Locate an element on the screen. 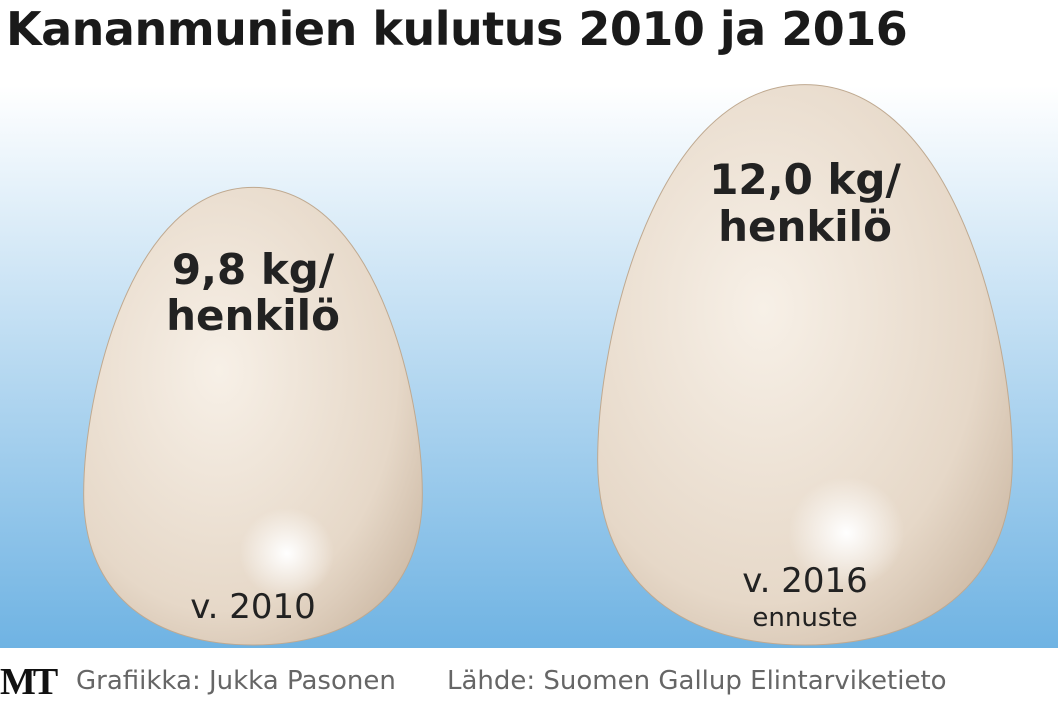 The height and width of the screenshot is (704, 1058). value-label: 9,8 kg/ henkilö is located at coordinates (253, 292).